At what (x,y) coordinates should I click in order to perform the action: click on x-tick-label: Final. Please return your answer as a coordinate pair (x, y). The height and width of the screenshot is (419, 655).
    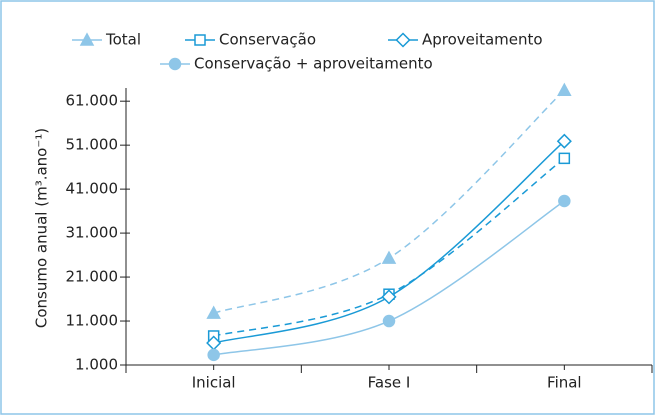
    Looking at the image, I should click on (564, 383).